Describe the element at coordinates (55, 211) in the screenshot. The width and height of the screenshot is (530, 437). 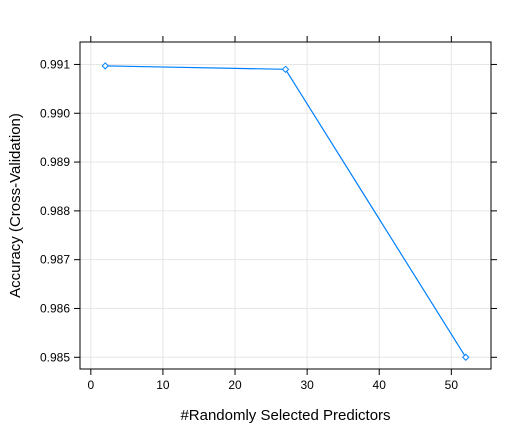
I see `y-tick-label: 0.988` at that location.